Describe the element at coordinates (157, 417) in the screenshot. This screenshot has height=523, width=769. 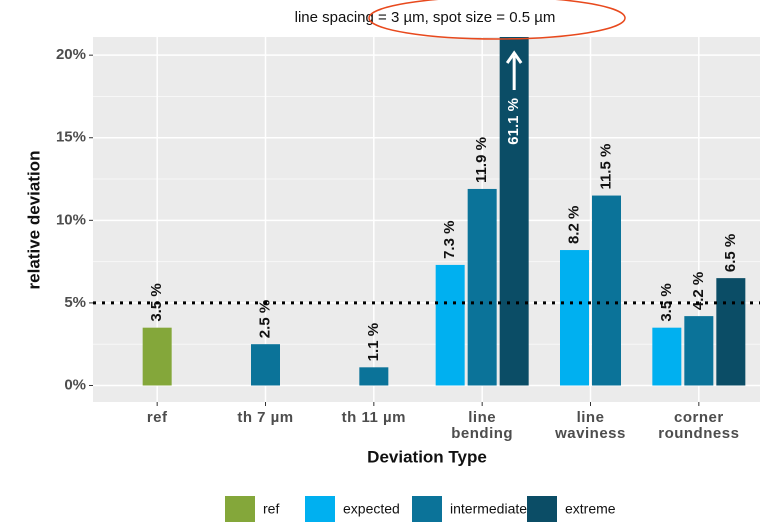
I see `x-tick-label: ref` at that location.